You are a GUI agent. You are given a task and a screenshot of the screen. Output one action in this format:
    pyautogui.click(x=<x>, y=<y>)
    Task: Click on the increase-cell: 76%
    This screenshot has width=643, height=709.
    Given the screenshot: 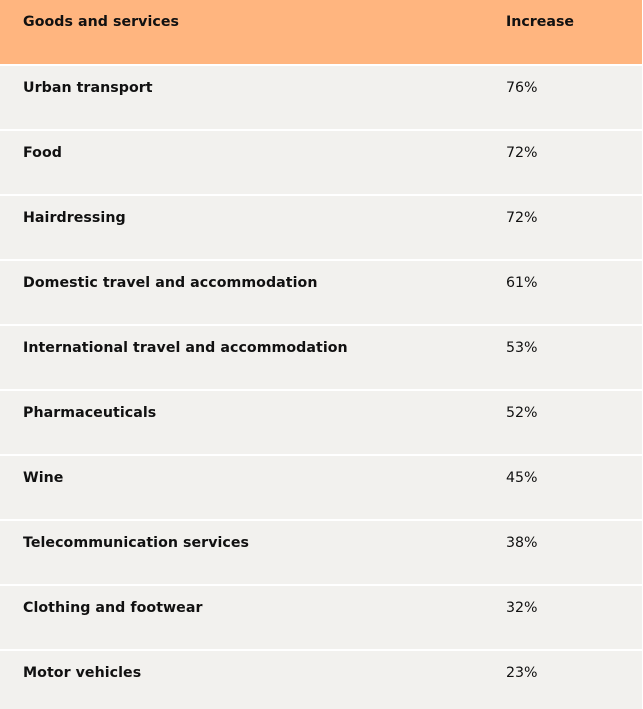 What is the action you would take?
    pyautogui.click(x=522, y=88)
    